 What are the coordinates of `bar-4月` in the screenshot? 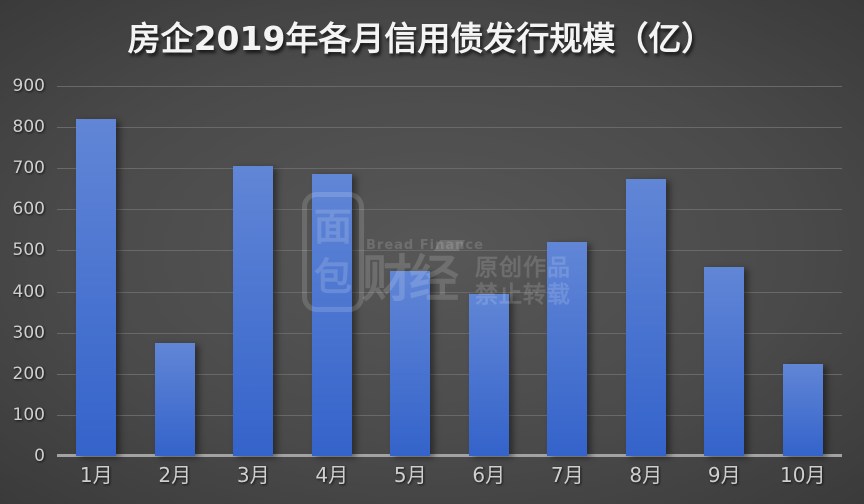 It's located at (331, 315).